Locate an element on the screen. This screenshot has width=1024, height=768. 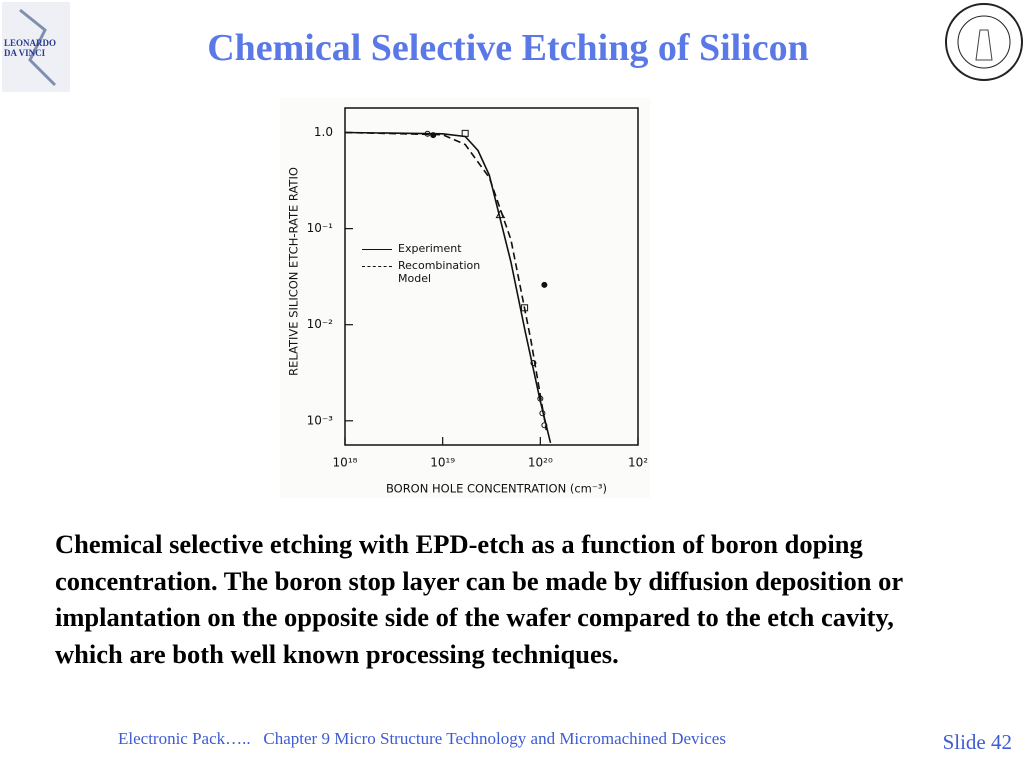
seal-figure is located at coordinates (984, 45).